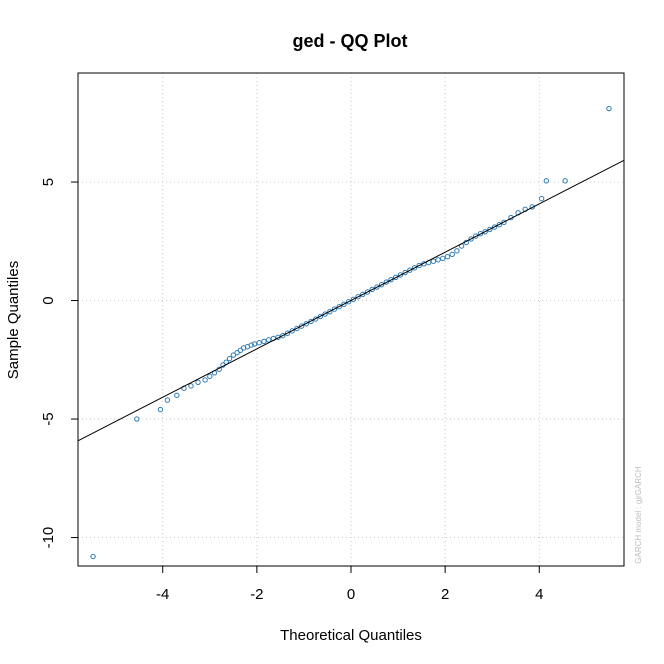  Describe the element at coordinates (350, 41) in the screenshot. I see `chart-title: ged - QQ Plot` at that location.